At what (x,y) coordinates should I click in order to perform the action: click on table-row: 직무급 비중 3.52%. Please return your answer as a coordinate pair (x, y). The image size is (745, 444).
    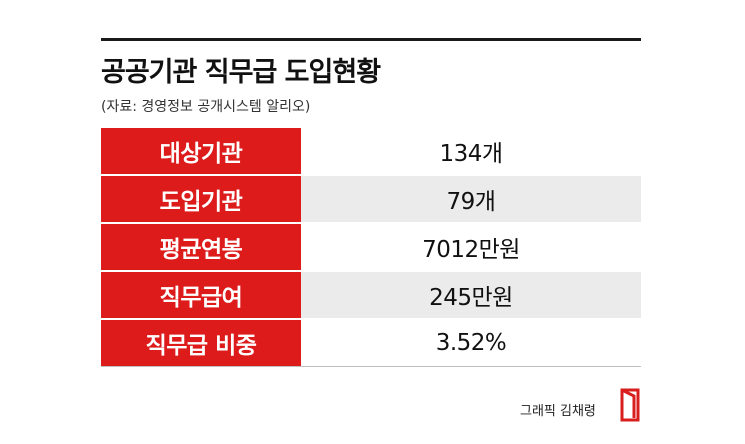
    Looking at the image, I should click on (371, 343).